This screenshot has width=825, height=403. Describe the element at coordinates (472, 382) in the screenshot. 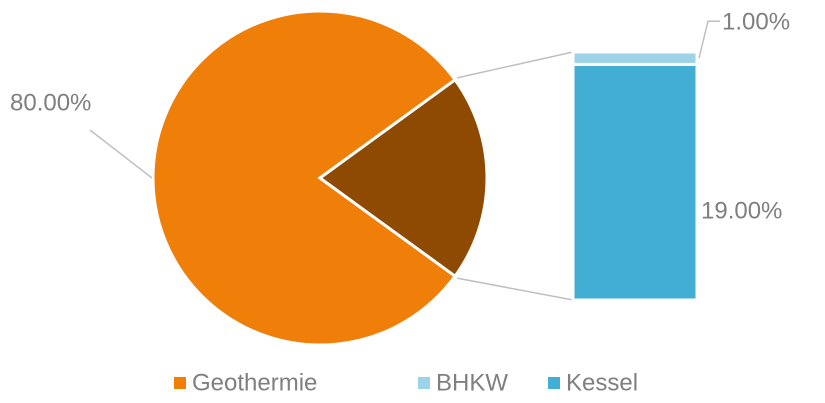

I see `legend-label: BHKW` at that location.